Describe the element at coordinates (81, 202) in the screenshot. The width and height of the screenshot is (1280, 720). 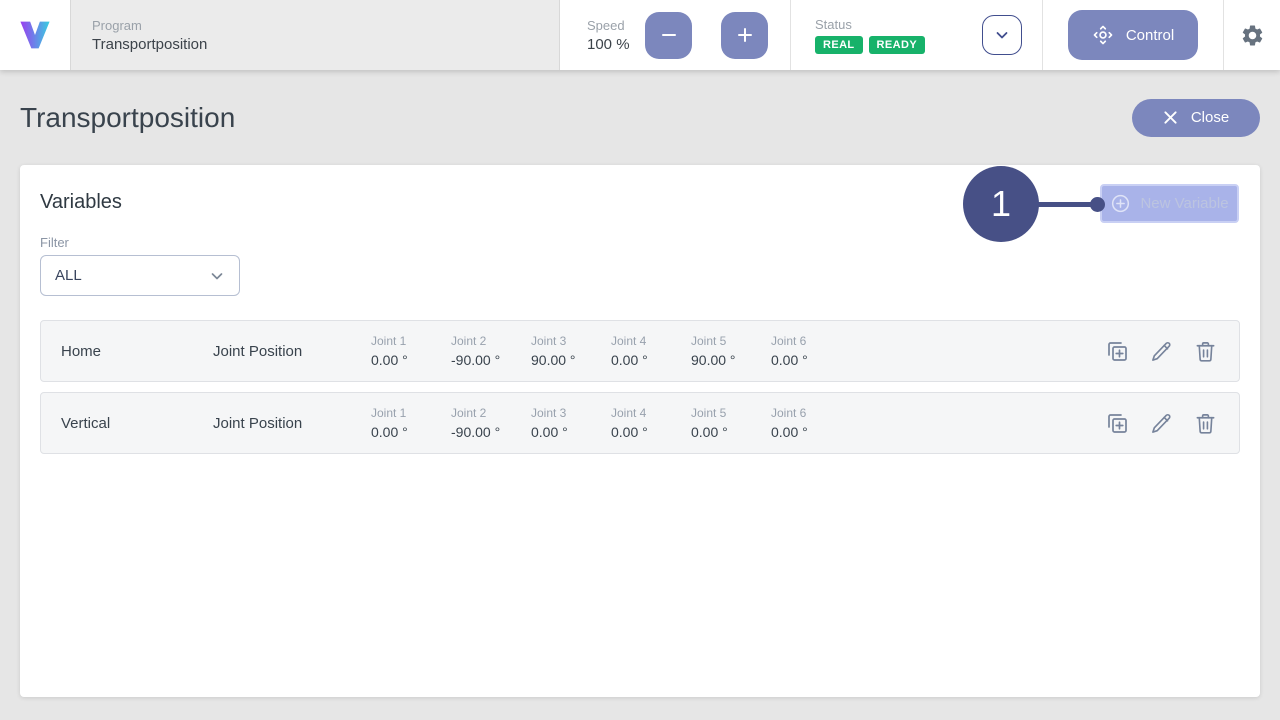
I see `panel-heading: Variables` at that location.